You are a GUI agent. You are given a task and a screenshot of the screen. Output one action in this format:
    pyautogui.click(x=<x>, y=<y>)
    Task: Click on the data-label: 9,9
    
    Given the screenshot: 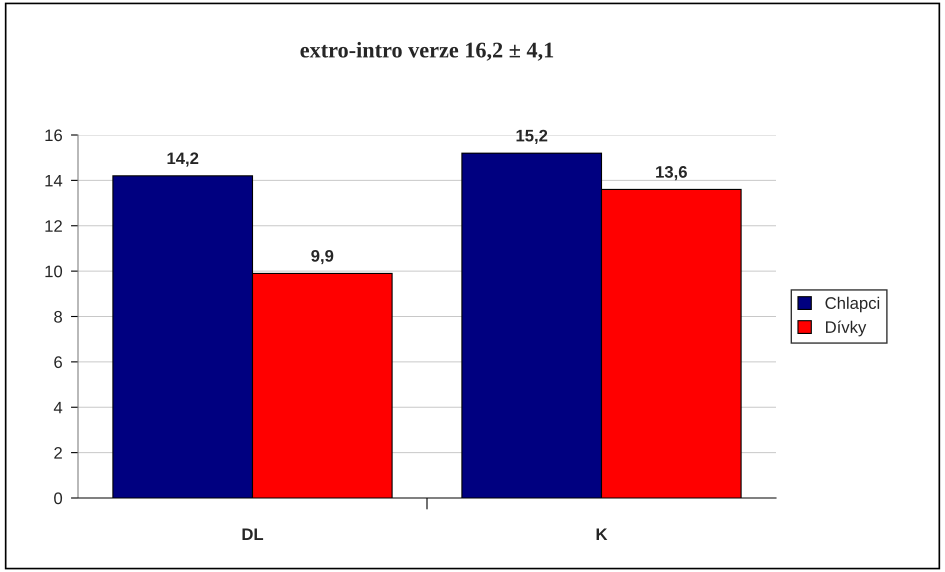 What is the action you would take?
    pyautogui.click(x=322, y=257)
    